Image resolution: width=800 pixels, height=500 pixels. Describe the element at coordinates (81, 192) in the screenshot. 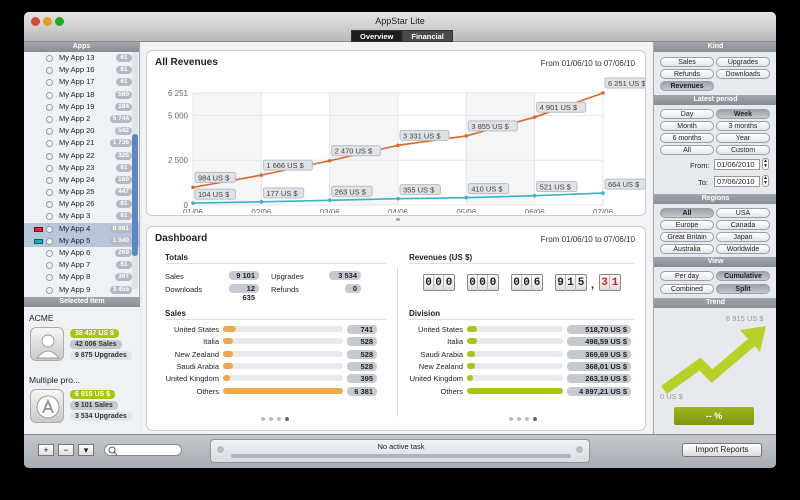

I see `app-list-item: My App 25 447` at that location.